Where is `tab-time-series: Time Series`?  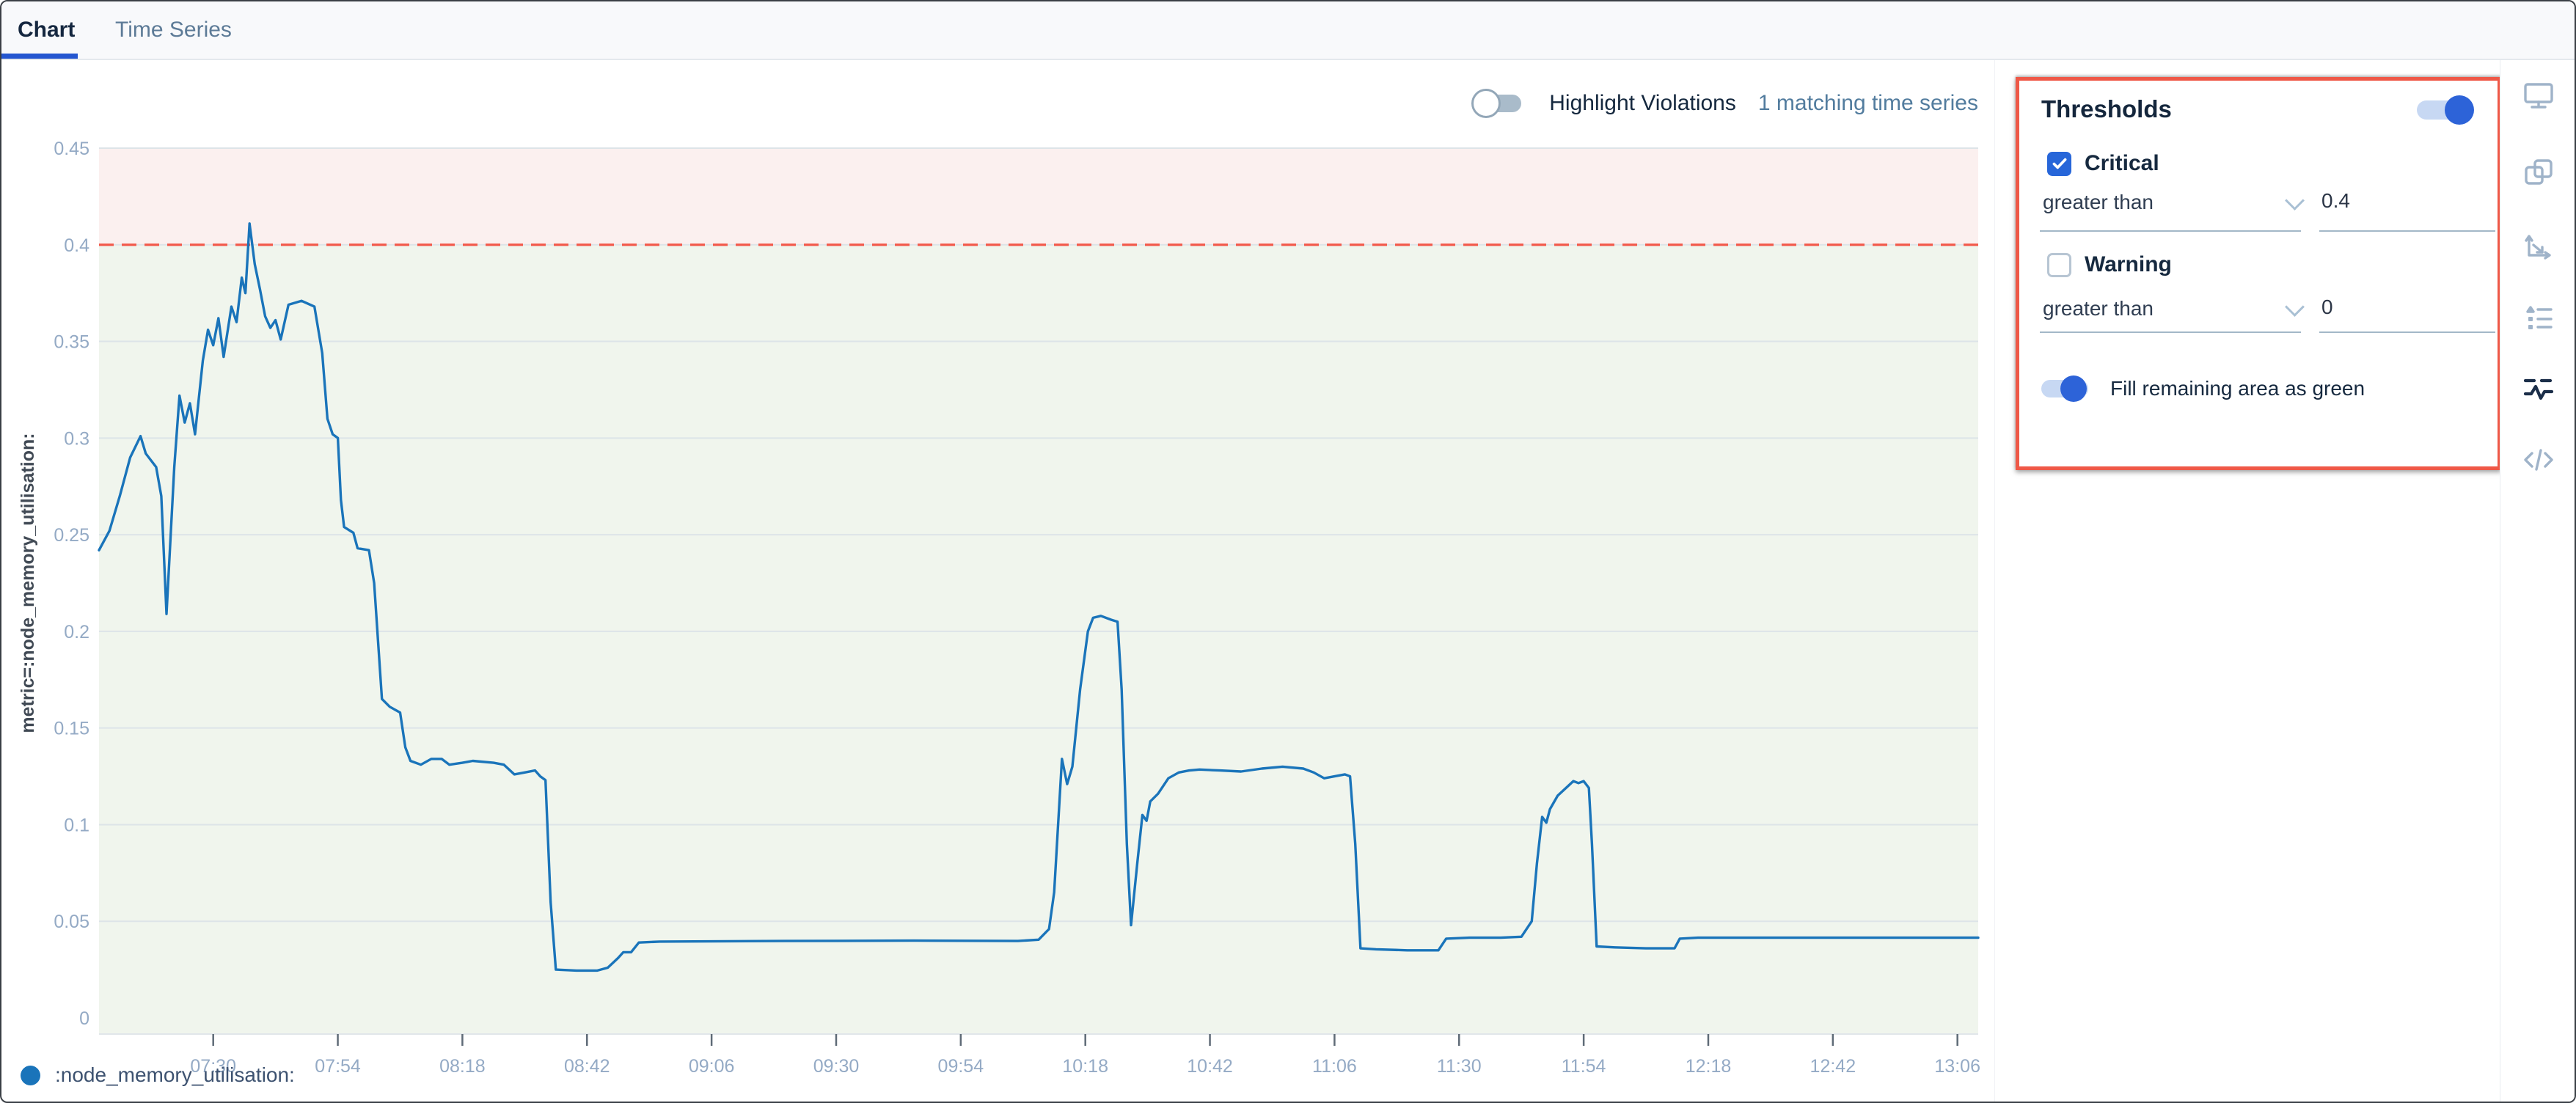
tab-time-series: Time Series is located at coordinates (174, 30).